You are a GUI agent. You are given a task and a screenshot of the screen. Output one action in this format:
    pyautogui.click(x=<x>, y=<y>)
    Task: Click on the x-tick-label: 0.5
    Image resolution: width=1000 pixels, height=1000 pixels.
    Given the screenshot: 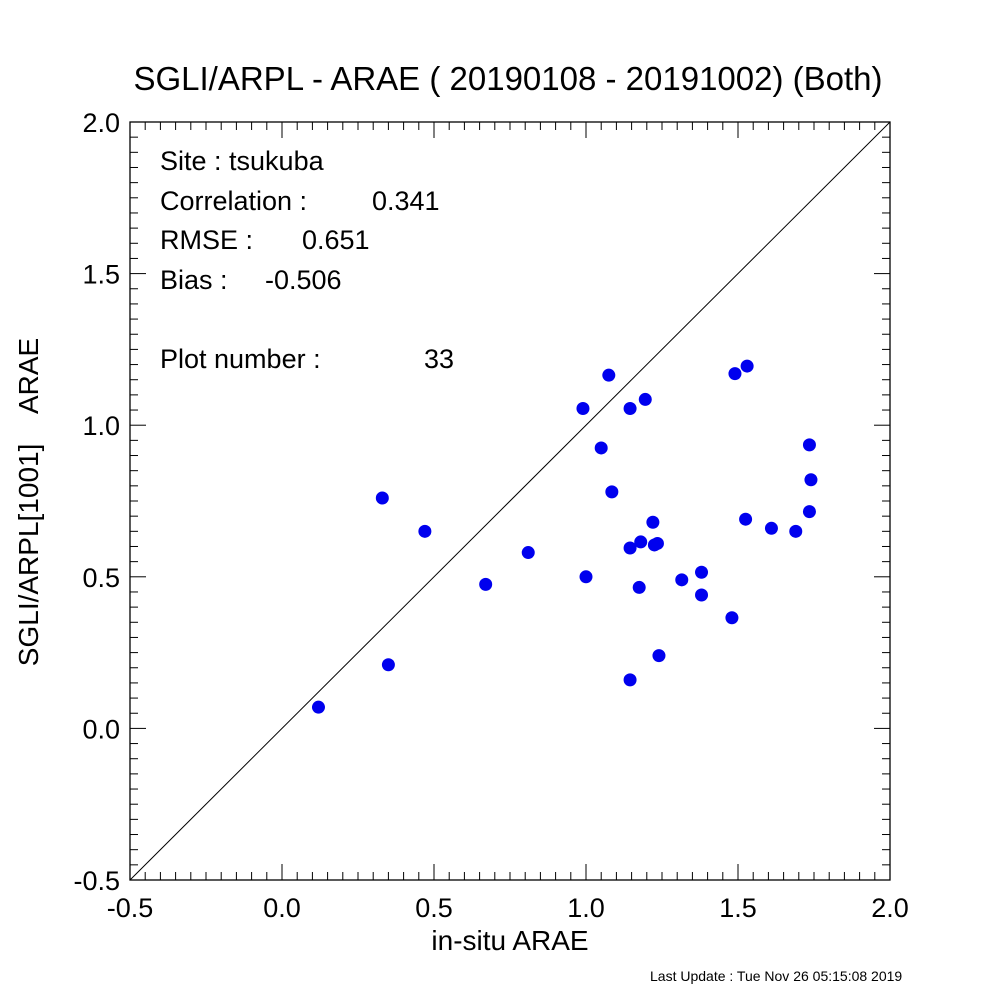 What is the action you would take?
    pyautogui.click(x=434, y=908)
    